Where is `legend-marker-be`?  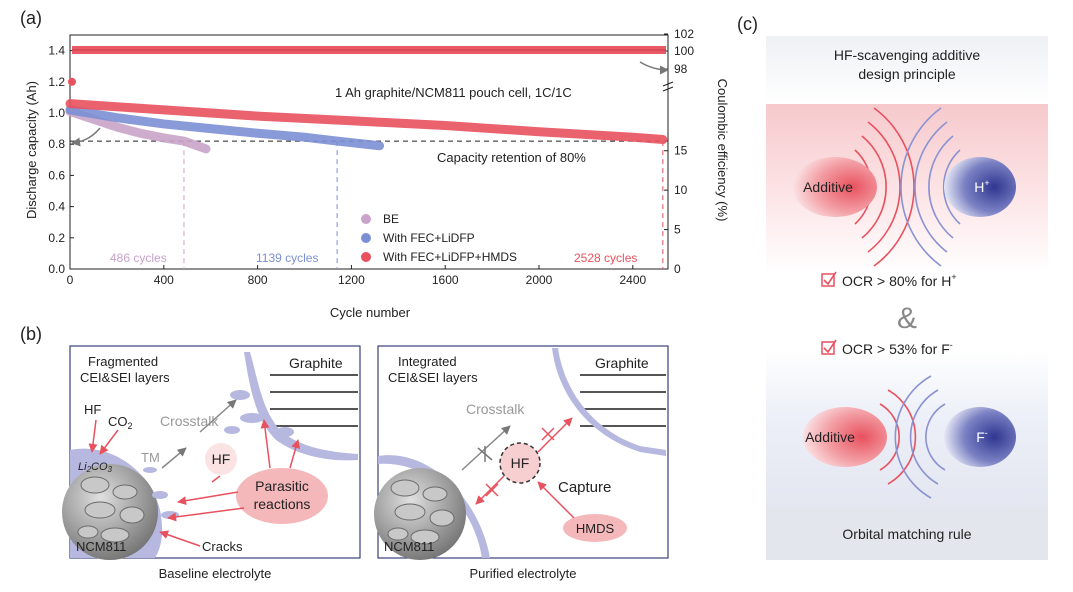 legend-marker-be is located at coordinates (366, 219).